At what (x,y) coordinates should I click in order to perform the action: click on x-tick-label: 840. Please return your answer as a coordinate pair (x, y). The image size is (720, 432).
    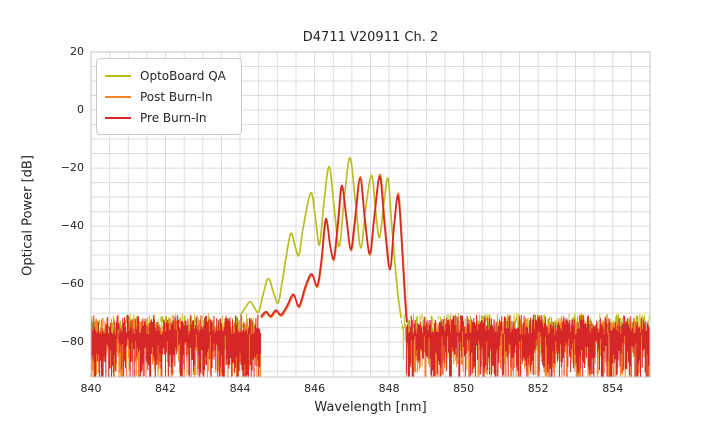
    Looking at the image, I should click on (91, 388).